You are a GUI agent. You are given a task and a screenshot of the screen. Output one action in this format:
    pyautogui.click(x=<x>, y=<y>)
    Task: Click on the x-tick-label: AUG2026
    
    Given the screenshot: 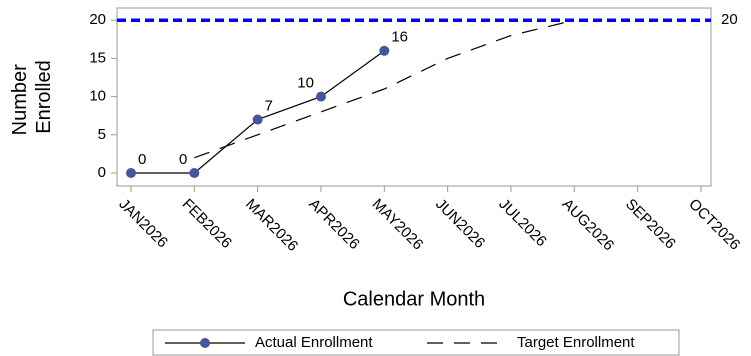 What is the action you would take?
    pyautogui.click(x=588, y=225)
    